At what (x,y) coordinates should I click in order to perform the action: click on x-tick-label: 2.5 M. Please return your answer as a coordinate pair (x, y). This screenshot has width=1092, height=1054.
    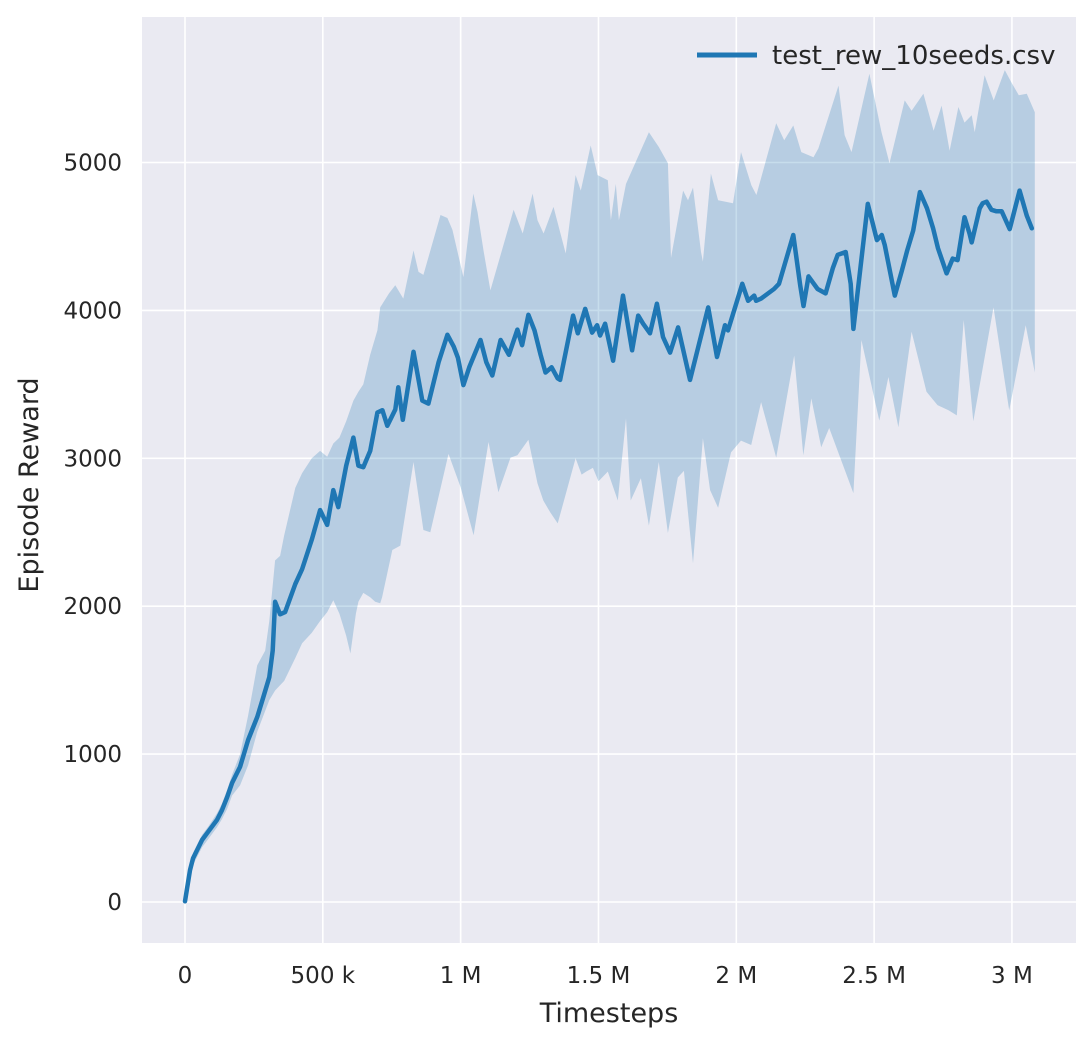
    Looking at the image, I should click on (874, 976).